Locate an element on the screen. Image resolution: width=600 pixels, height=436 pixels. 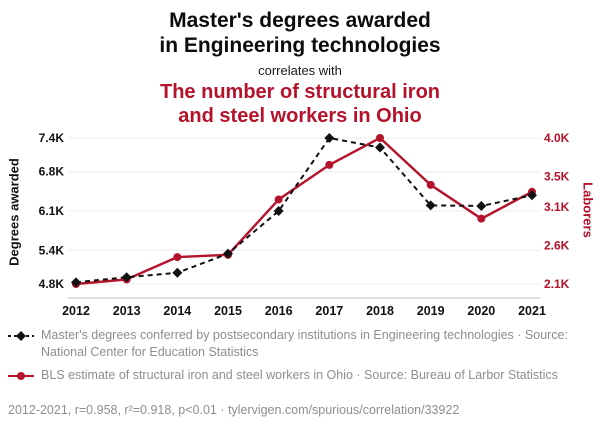
right-tick-label: 4.0K is located at coordinates (557, 138).